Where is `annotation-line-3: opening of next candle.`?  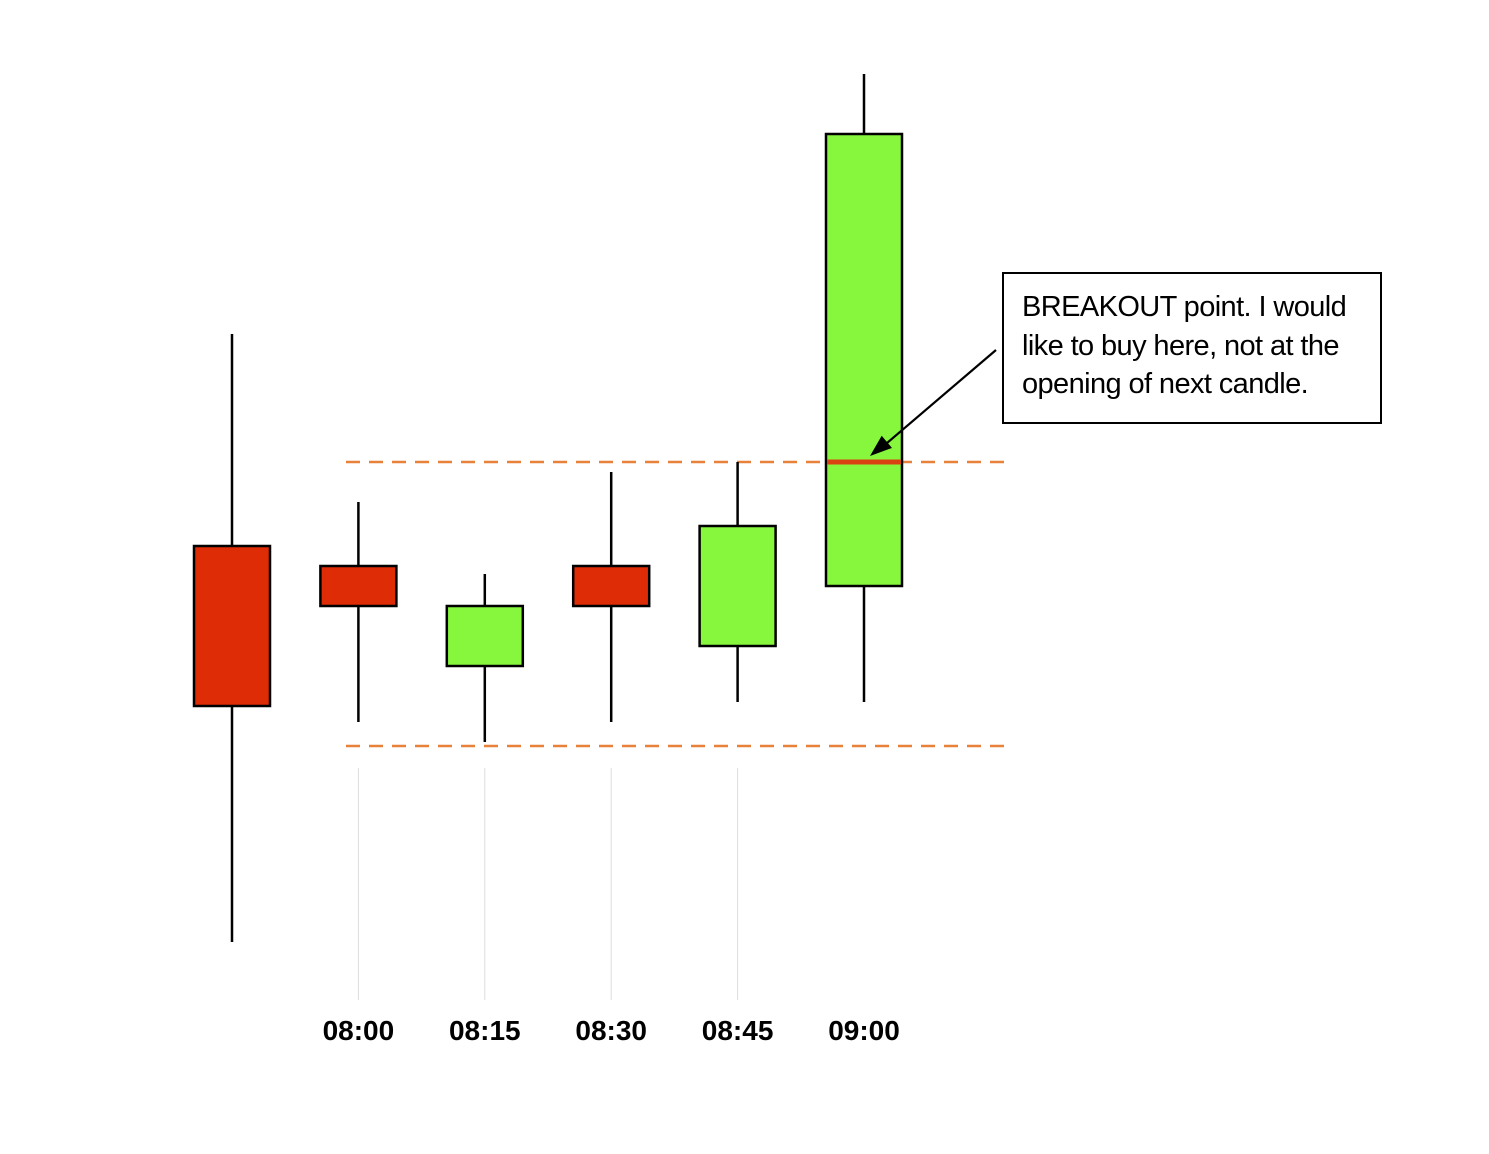
annotation-line-3: opening of next candle. is located at coordinates (1165, 384).